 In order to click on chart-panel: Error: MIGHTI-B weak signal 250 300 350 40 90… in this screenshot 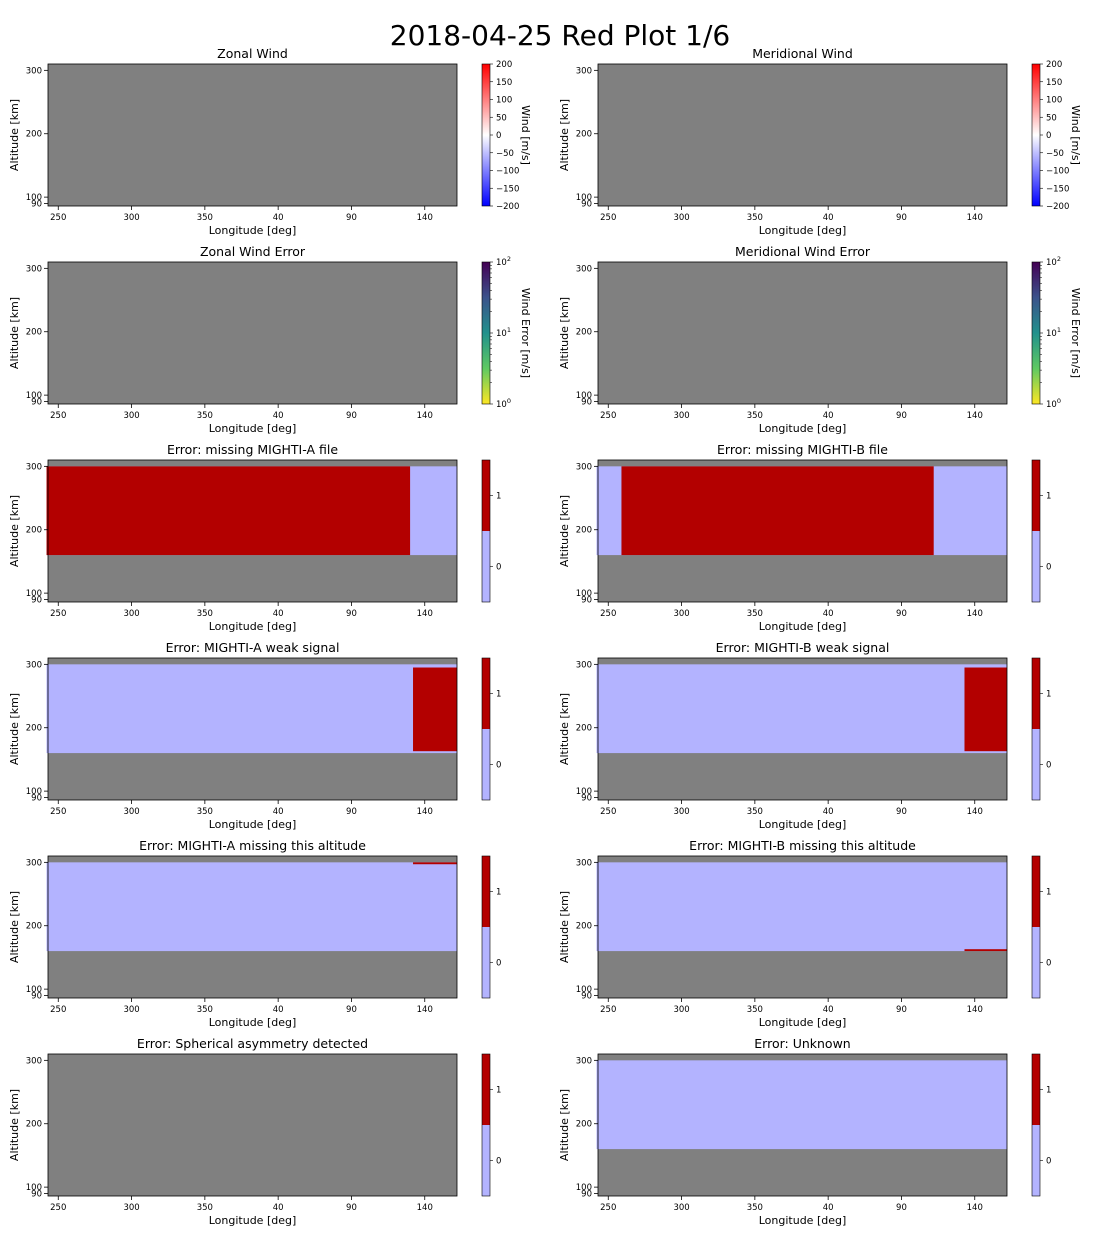, I will do `click(804, 735)`.